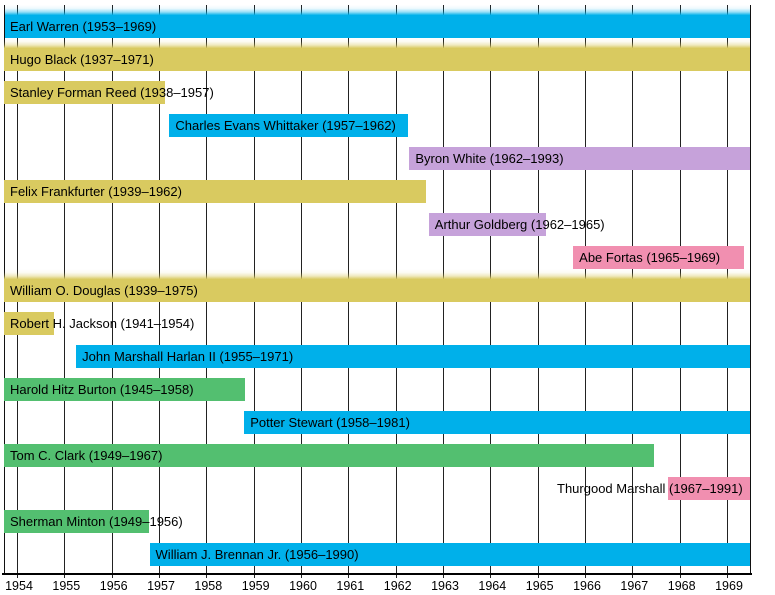  What do you see at coordinates (82, 59) in the screenshot?
I see `label-hugo-black: Hugo Black (1937–1971)` at bounding box center [82, 59].